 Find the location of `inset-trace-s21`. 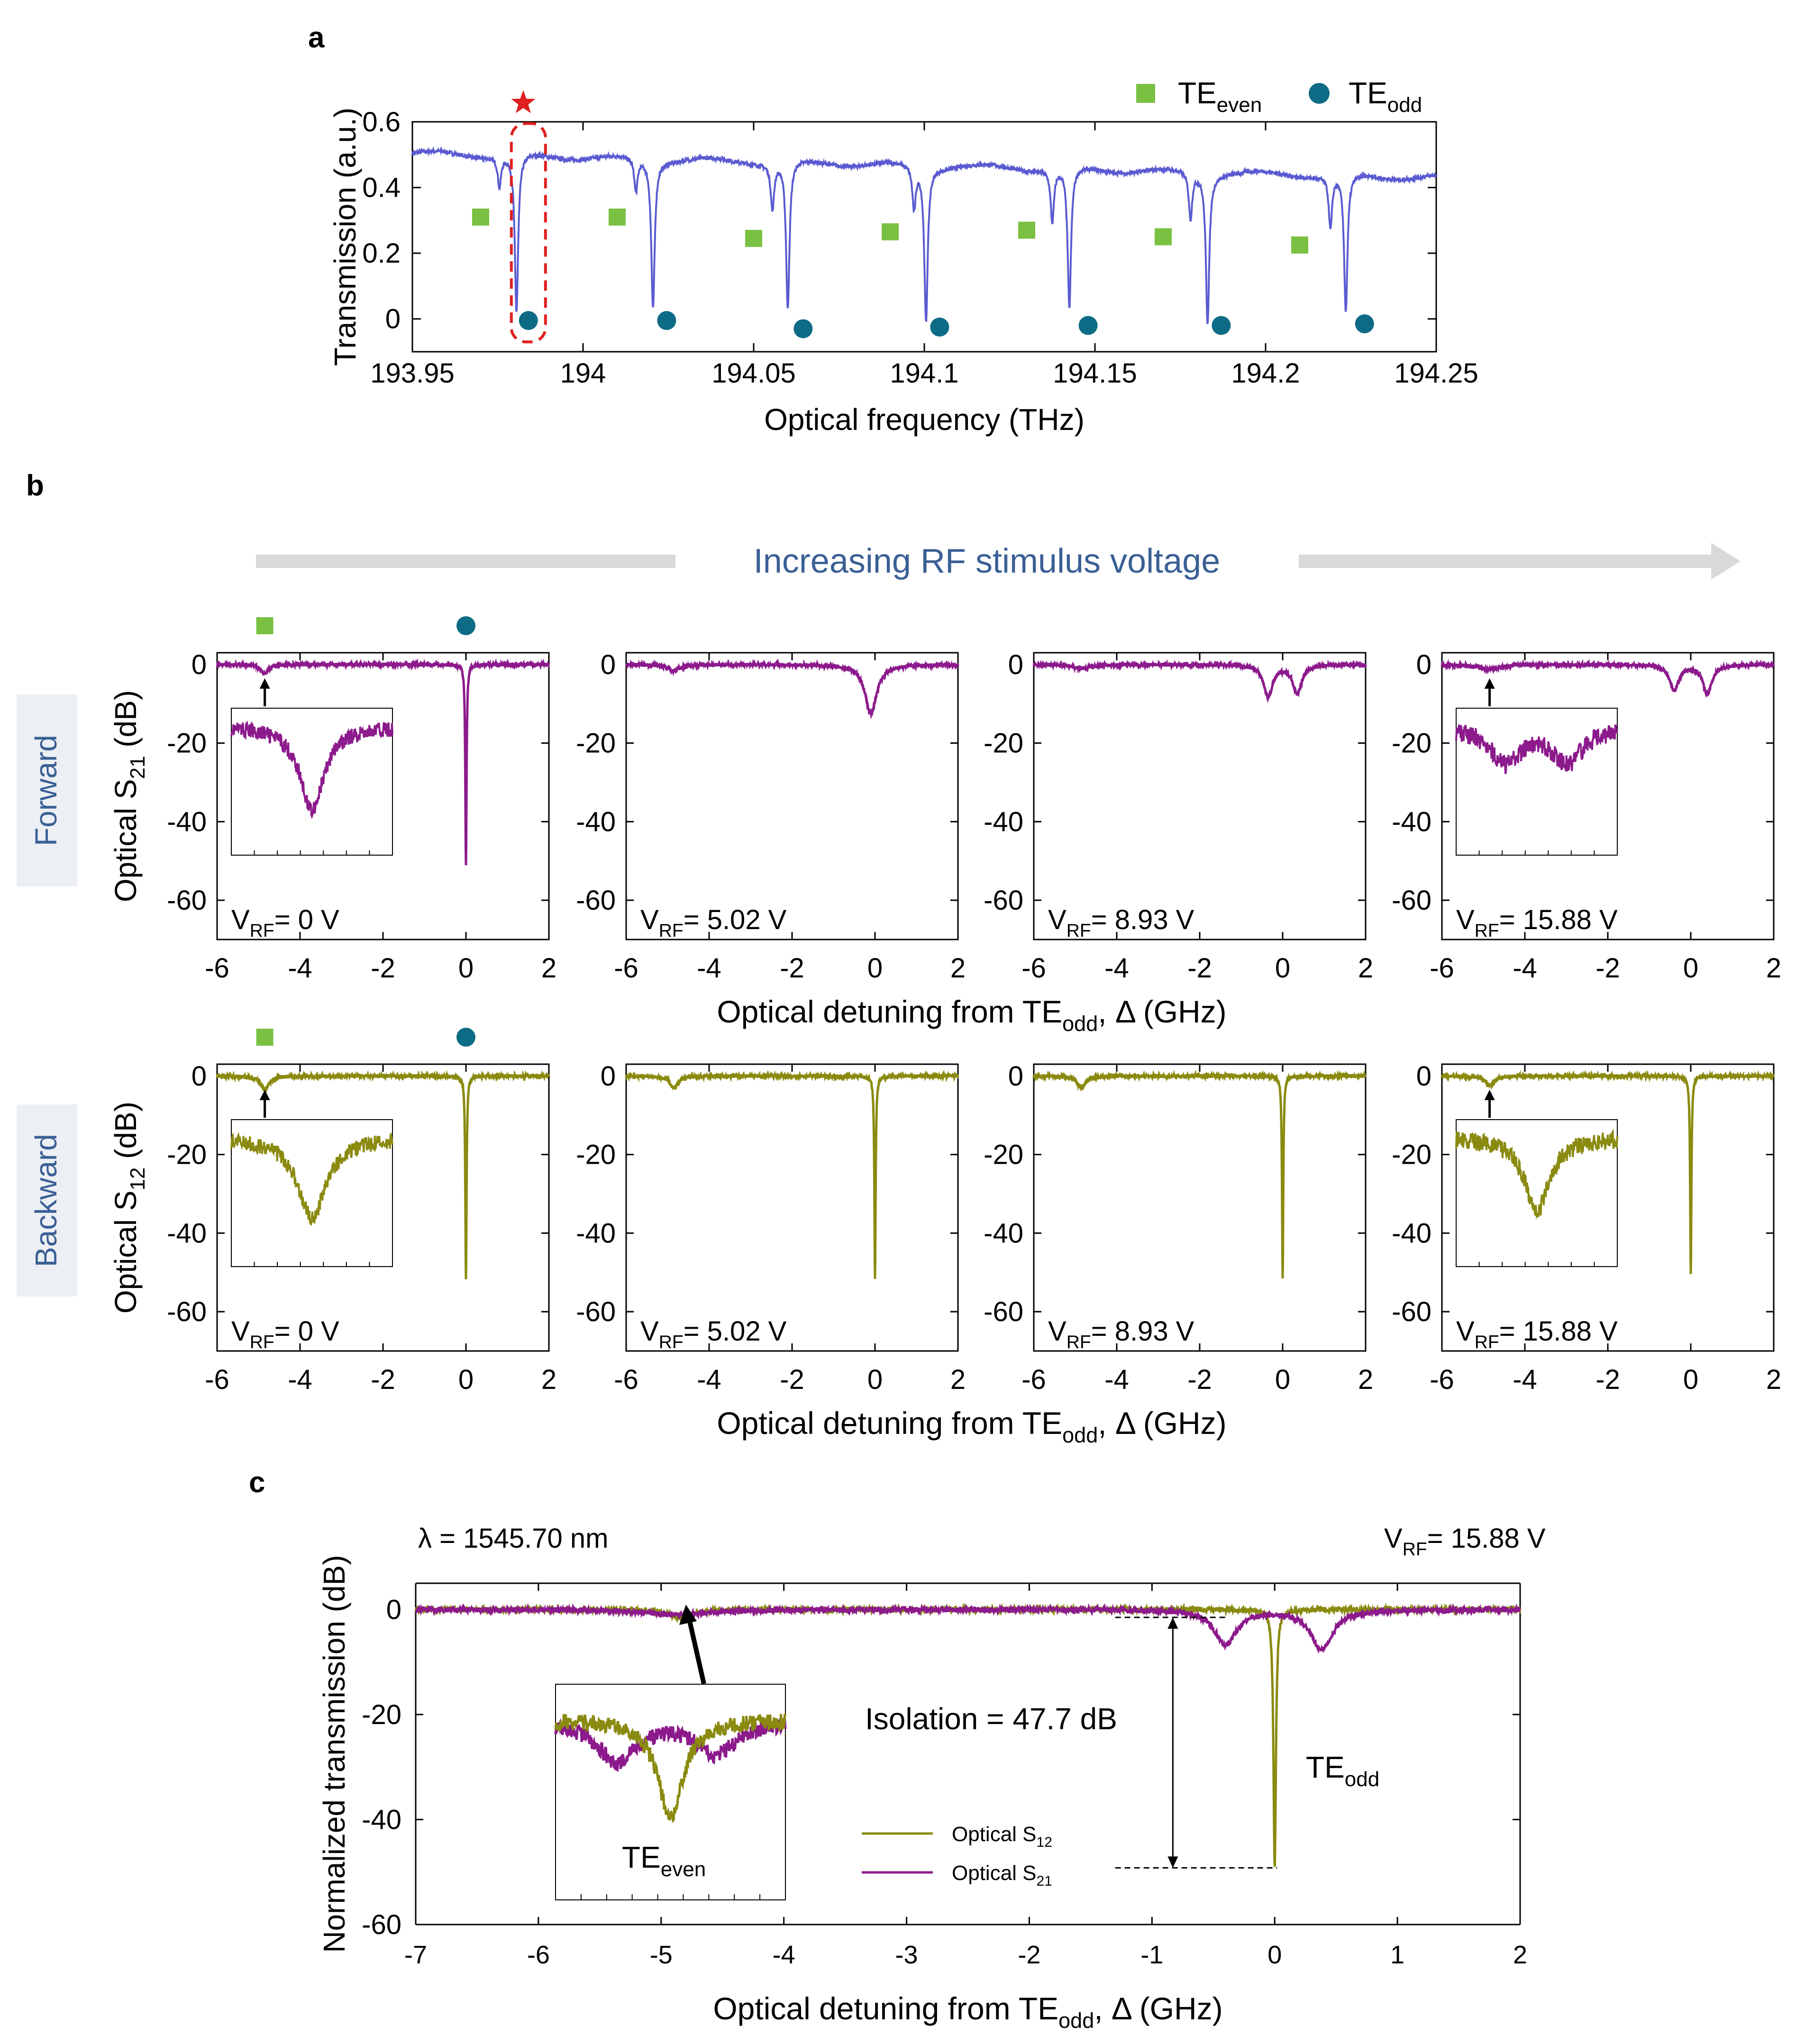

inset-trace-s21 is located at coordinates (670, 1744).